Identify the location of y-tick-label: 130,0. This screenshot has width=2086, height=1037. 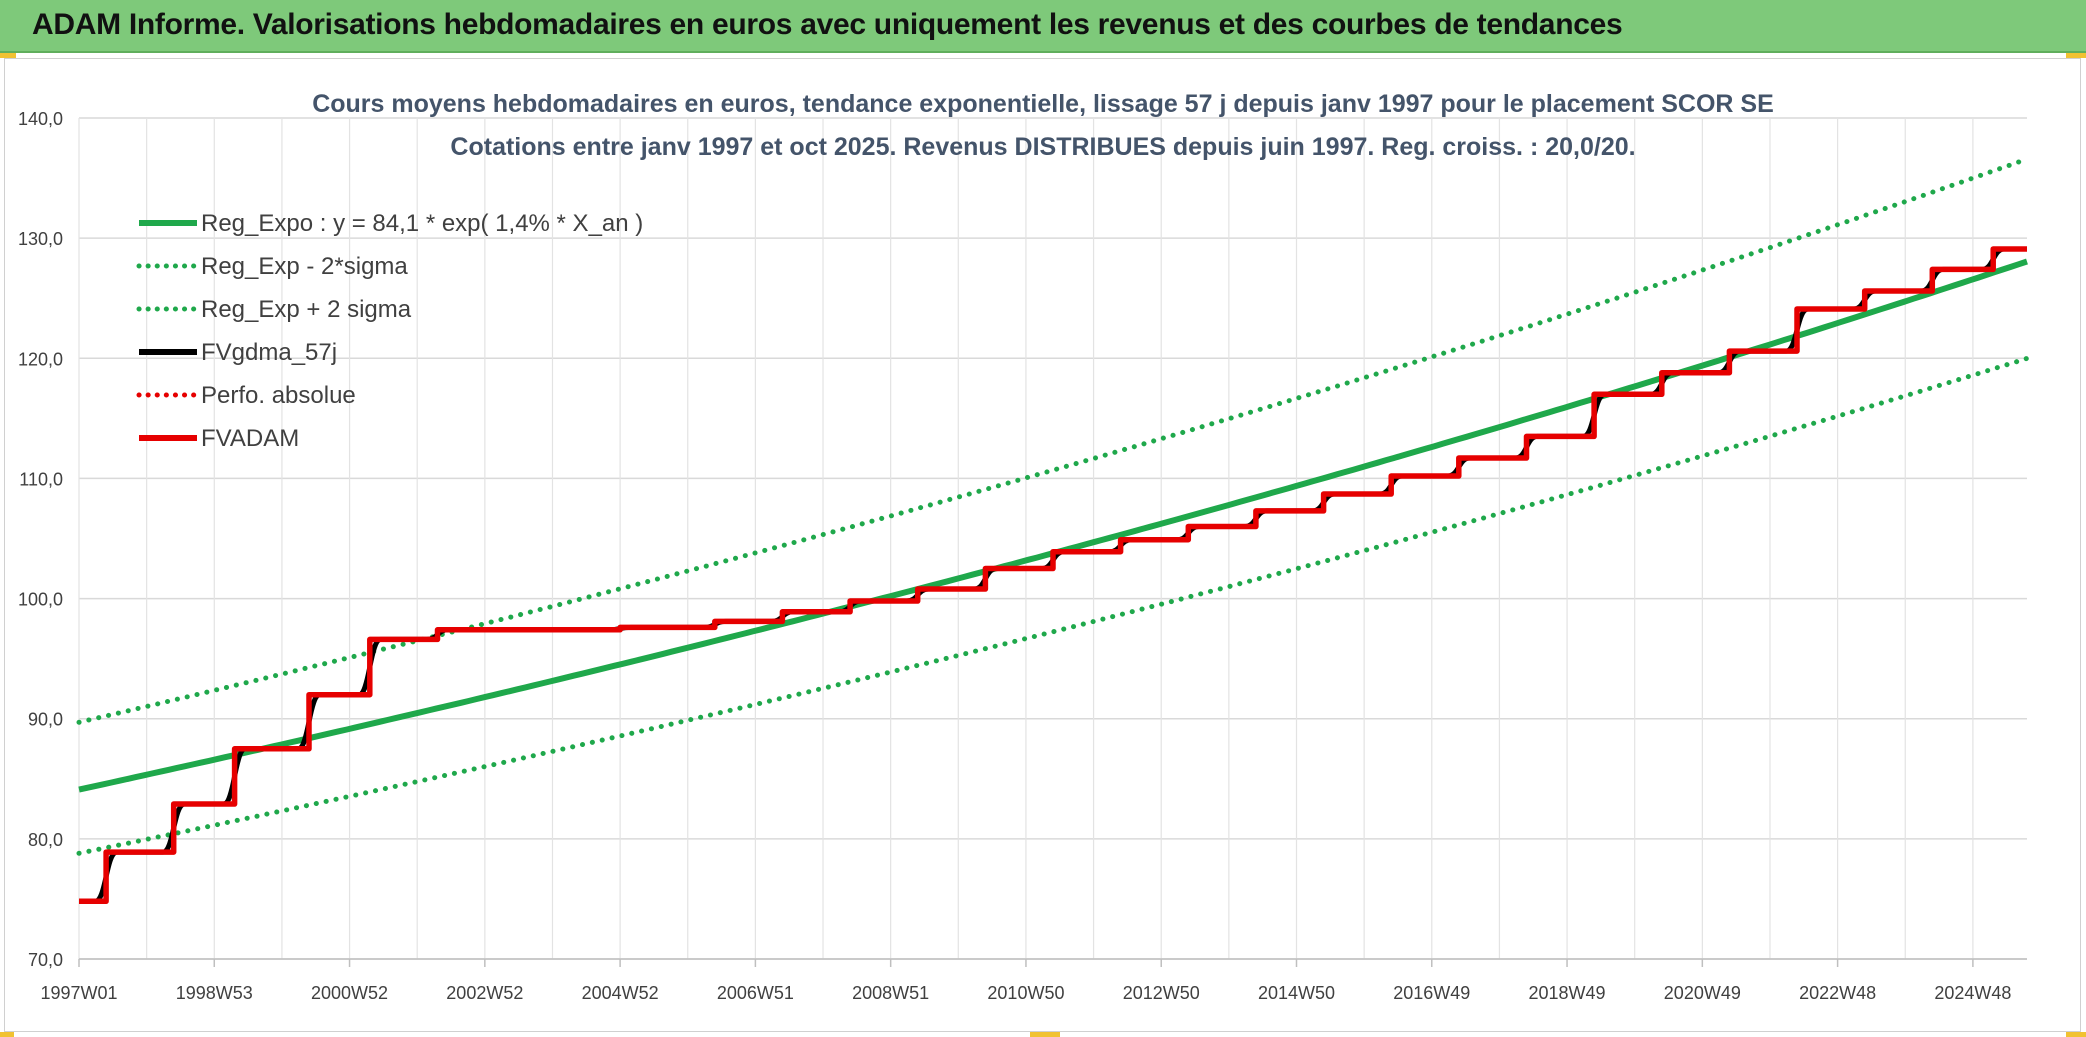
(40, 239).